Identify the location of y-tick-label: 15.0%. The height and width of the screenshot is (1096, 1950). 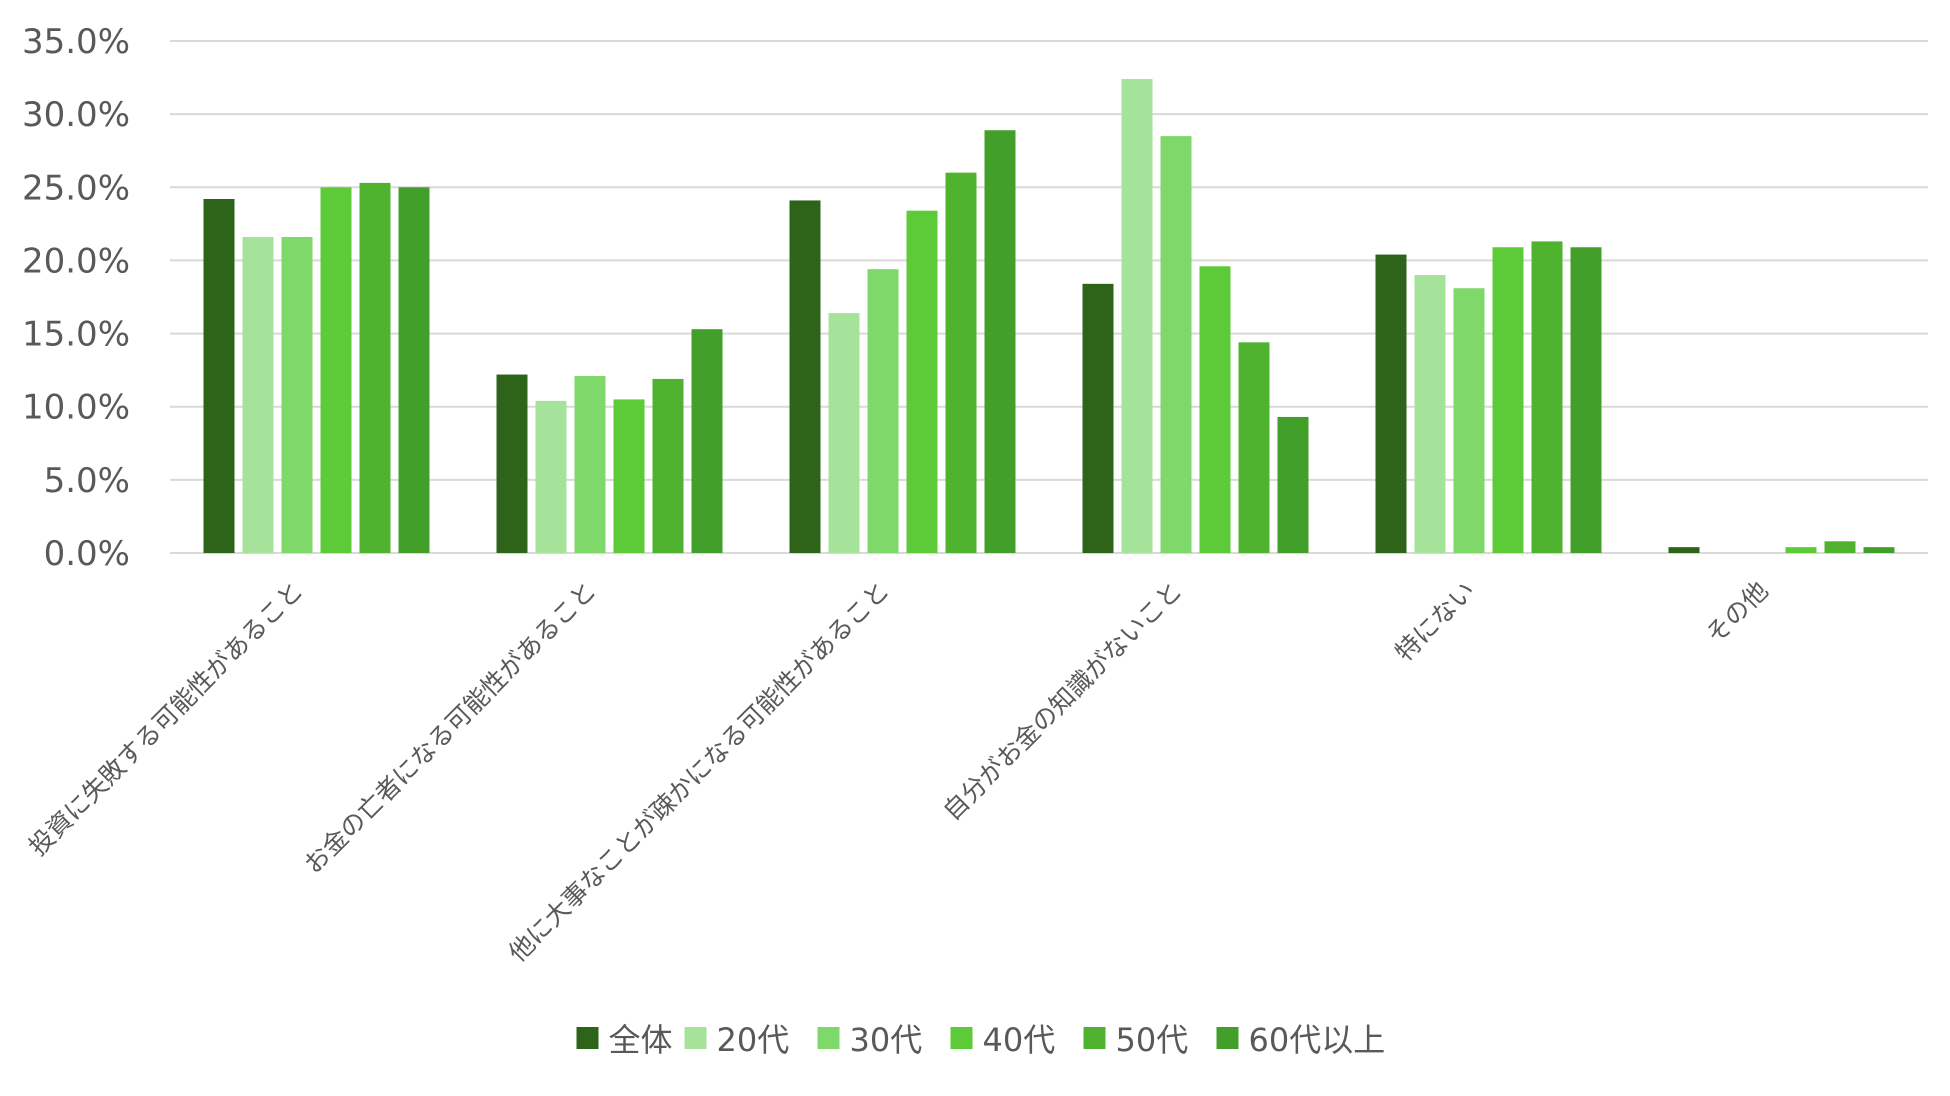
(76, 335).